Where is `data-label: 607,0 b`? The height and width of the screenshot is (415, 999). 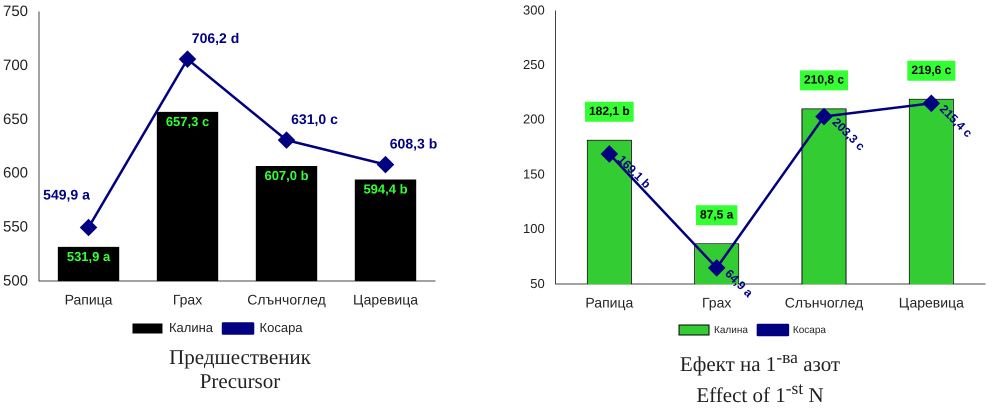 data-label: 607,0 b is located at coordinates (286, 176).